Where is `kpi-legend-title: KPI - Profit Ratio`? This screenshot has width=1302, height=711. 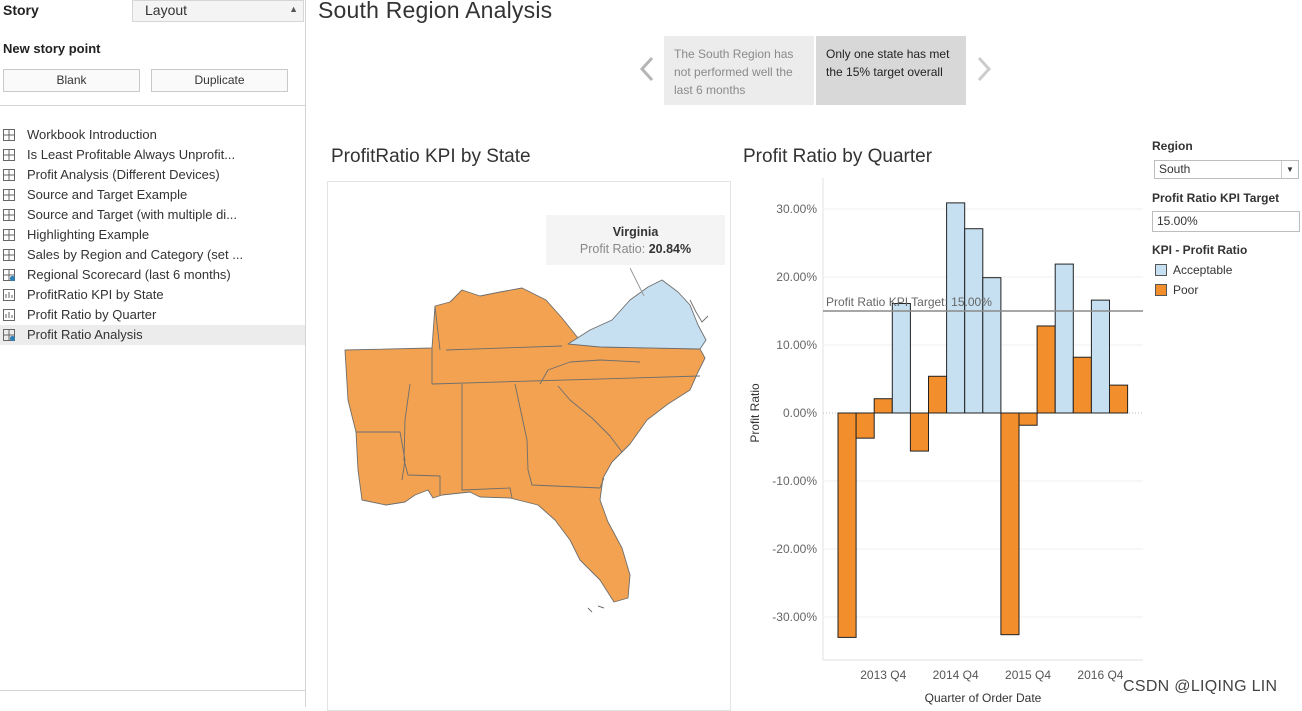 kpi-legend-title: KPI - Profit Ratio is located at coordinates (1200, 250).